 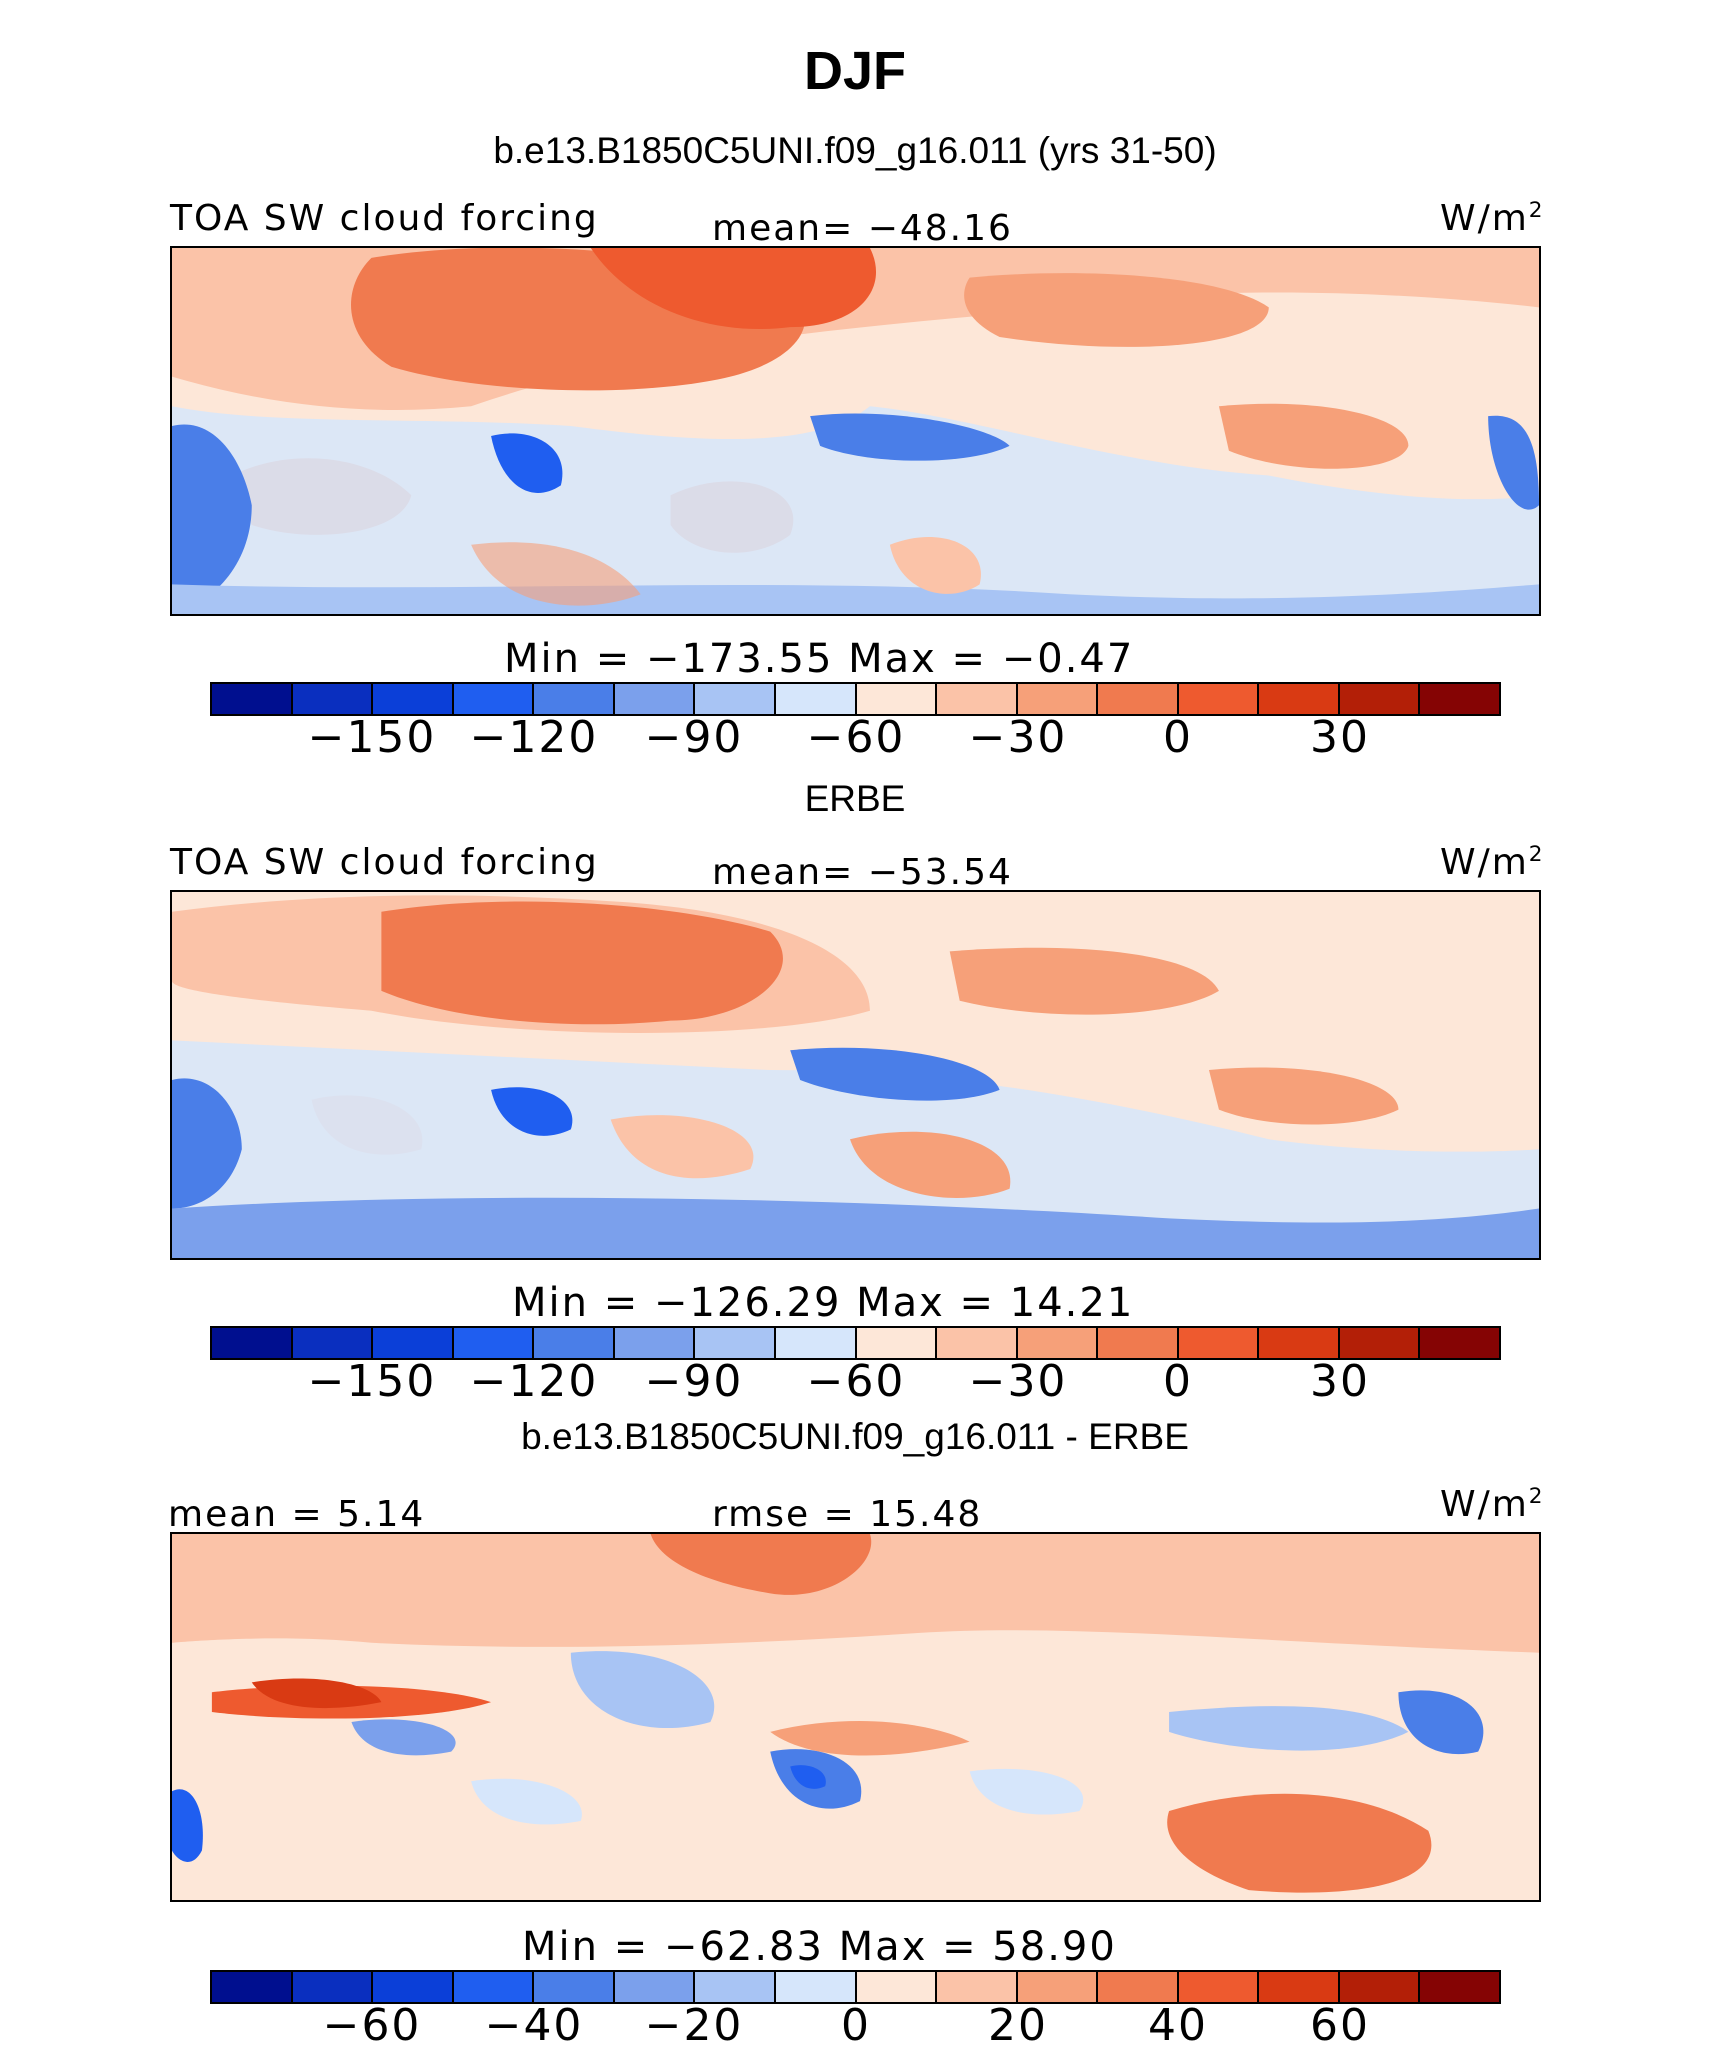 I want to click on panel3-field, so click(x=855, y=1717).